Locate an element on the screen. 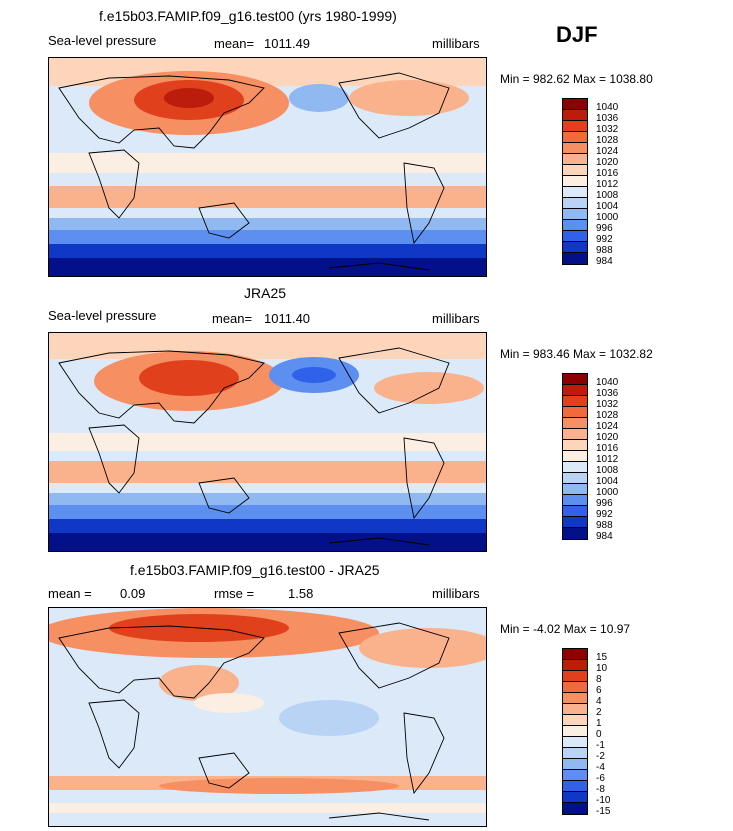  panel2-tick: 1004 is located at coordinates (607, 481).